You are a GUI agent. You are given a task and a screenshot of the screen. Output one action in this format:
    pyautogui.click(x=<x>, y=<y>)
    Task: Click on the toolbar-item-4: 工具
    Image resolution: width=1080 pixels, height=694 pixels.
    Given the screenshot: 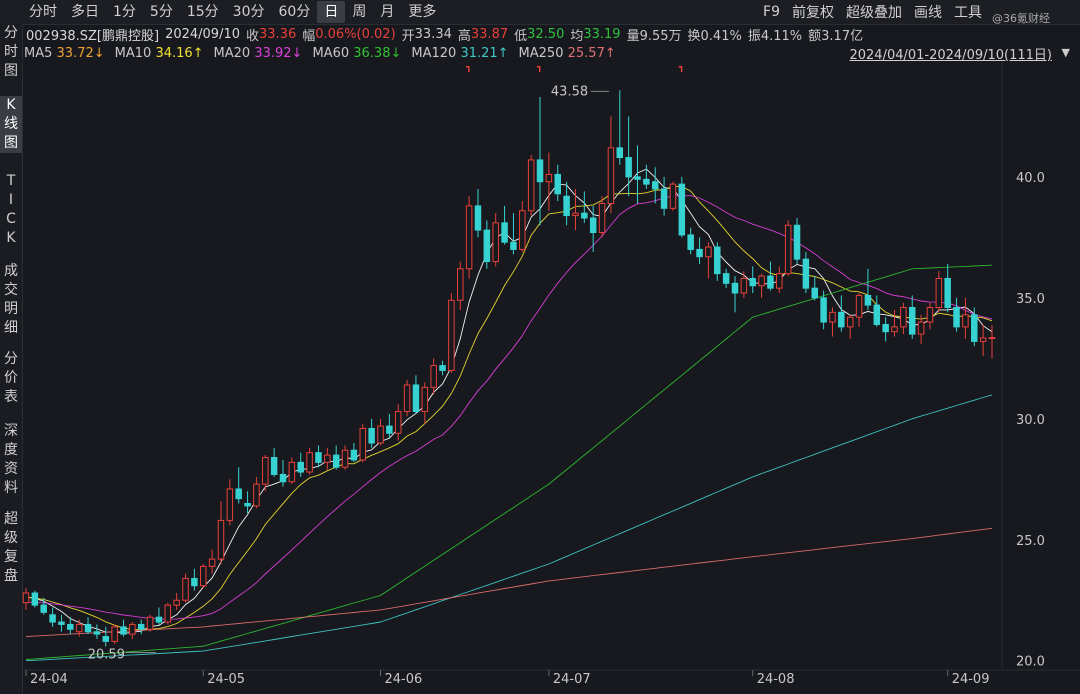 What is the action you would take?
    pyautogui.click(x=968, y=13)
    